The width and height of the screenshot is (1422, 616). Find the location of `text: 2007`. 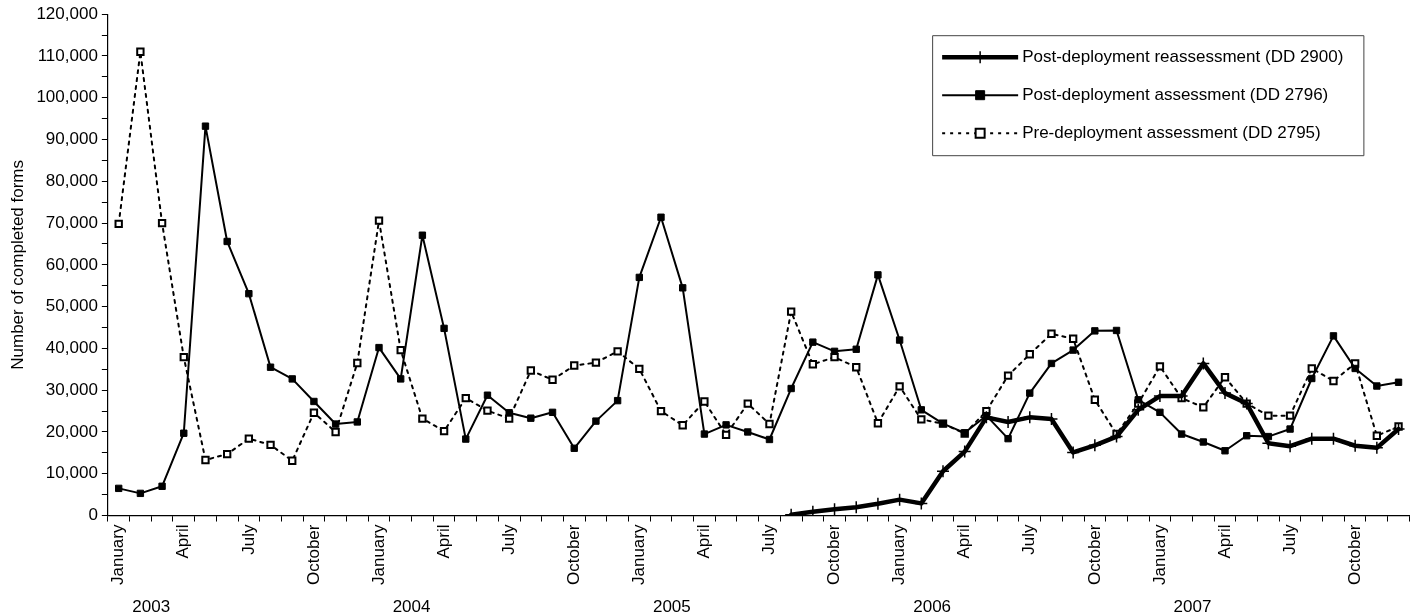

text: 2007 is located at coordinates (1192, 606).